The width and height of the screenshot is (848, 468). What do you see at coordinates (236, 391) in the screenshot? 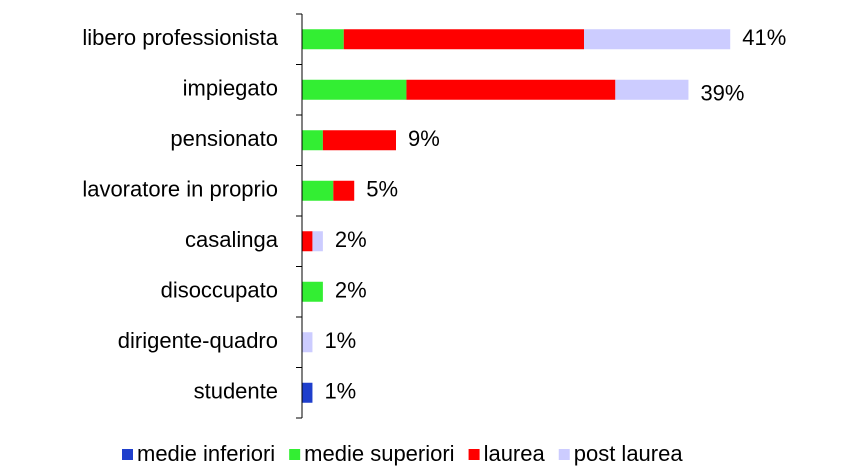
I see `category-label: studente` at bounding box center [236, 391].